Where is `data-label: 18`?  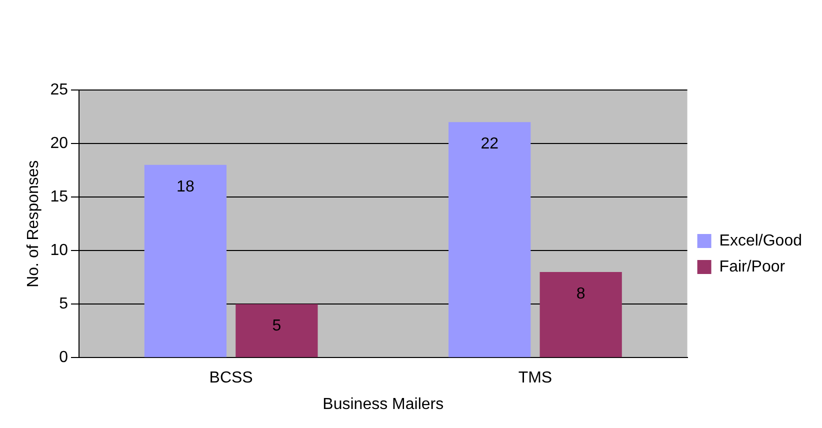
data-label: 18 is located at coordinates (185, 187).